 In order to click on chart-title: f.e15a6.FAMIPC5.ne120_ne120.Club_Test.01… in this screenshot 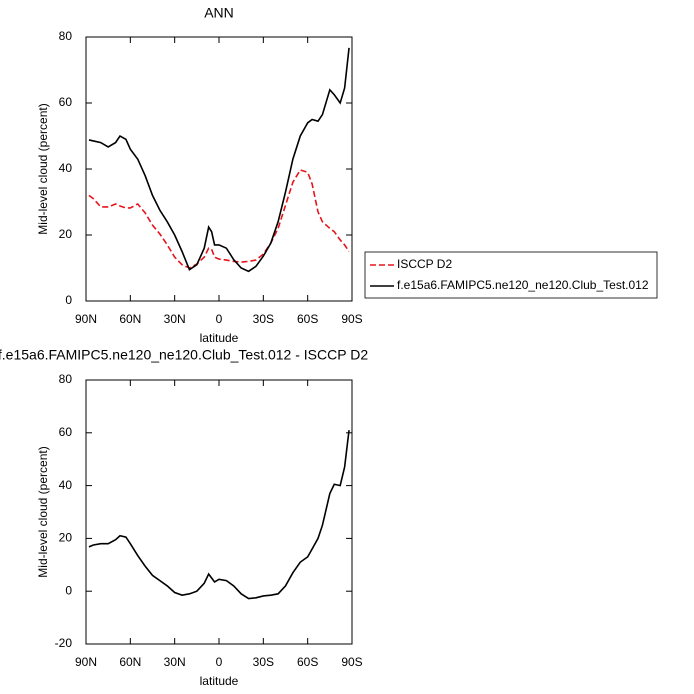, I will do `click(184, 355)`.